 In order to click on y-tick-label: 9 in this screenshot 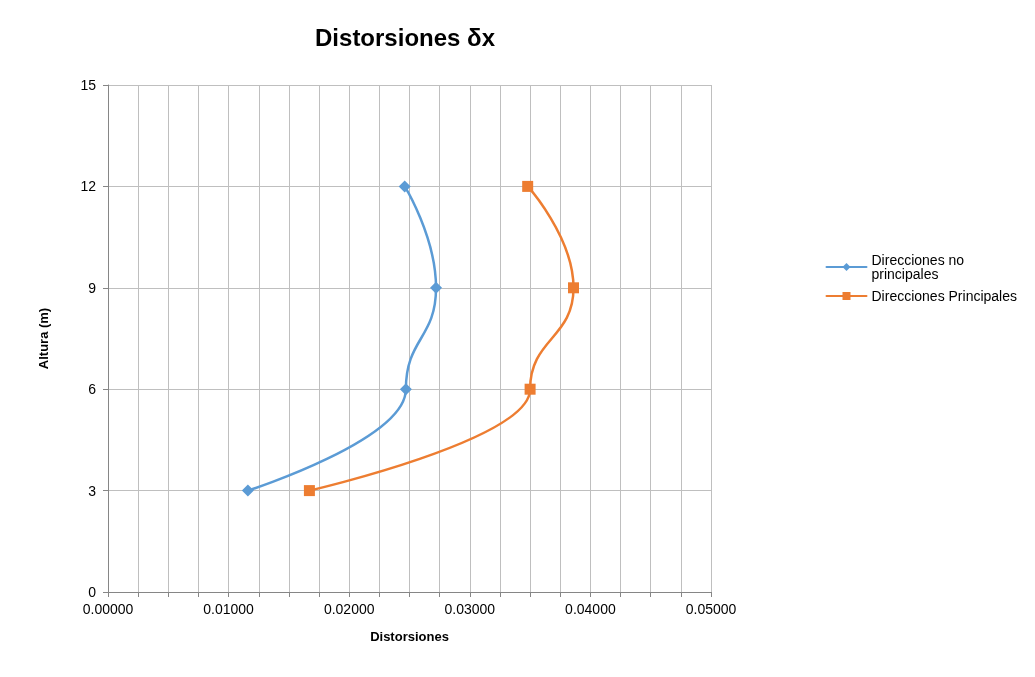, I will do `click(92, 287)`.